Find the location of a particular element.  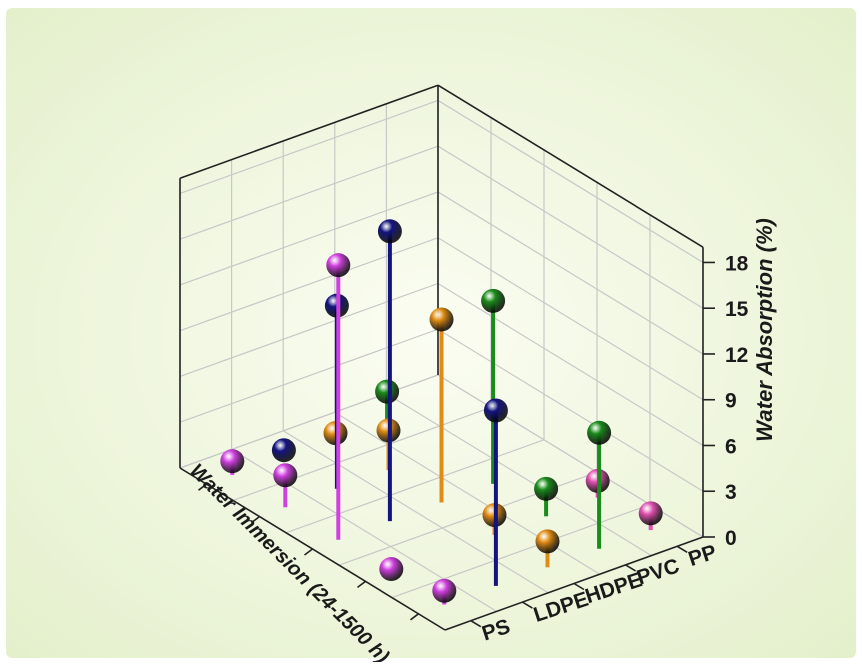

z-tick-label: 12 is located at coordinates (736, 355).